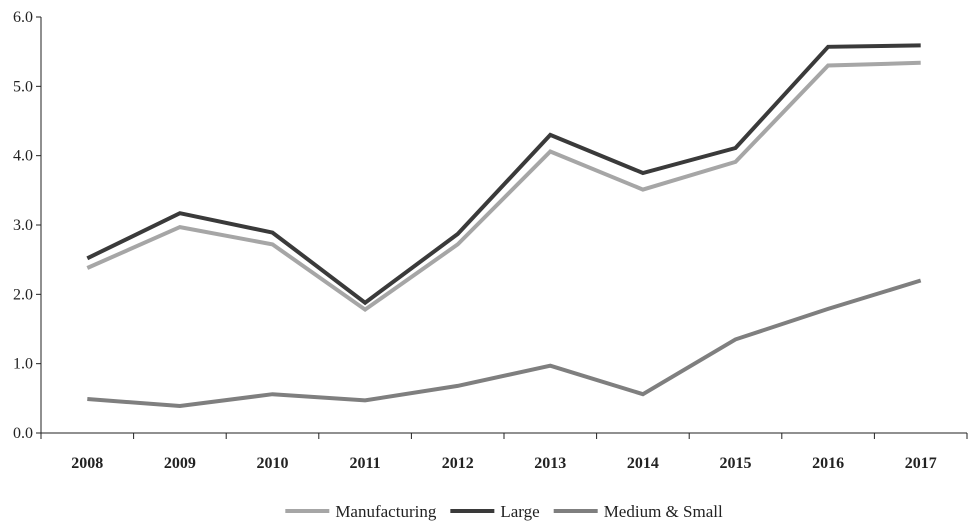 The image size is (969, 523). What do you see at coordinates (23, 433) in the screenshot?
I see `y-tick-label: 0.0` at bounding box center [23, 433].